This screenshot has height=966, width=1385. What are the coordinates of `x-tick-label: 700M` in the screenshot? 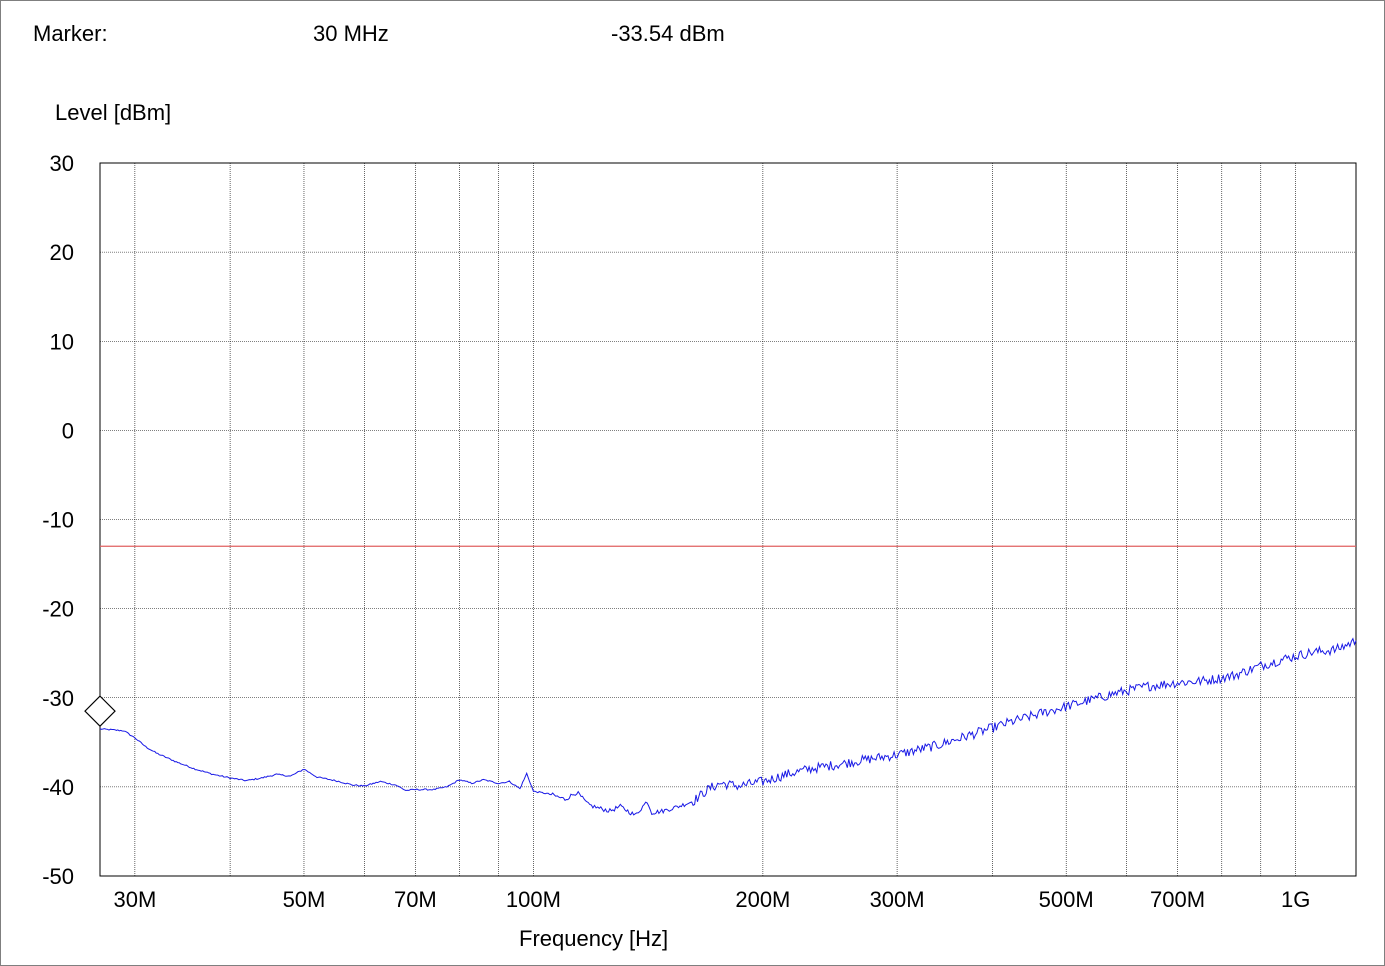 It's located at (1177, 899).